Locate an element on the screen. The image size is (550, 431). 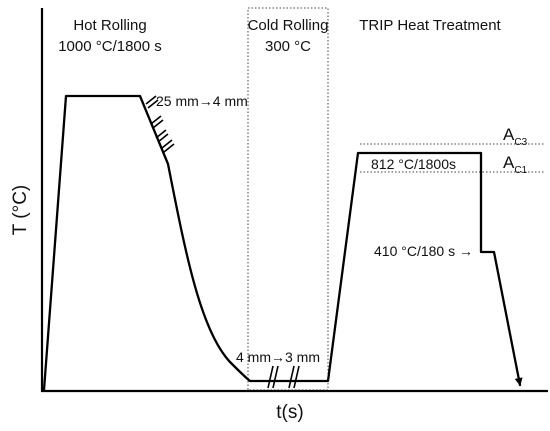
hot-rolling-break-marks is located at coordinates (160, 124).